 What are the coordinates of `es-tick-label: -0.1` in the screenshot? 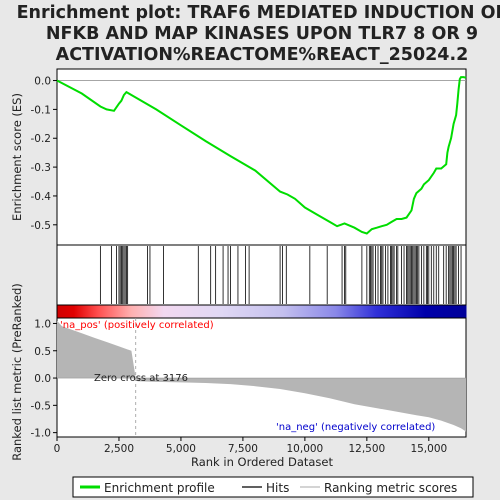 It's located at (41, 110).